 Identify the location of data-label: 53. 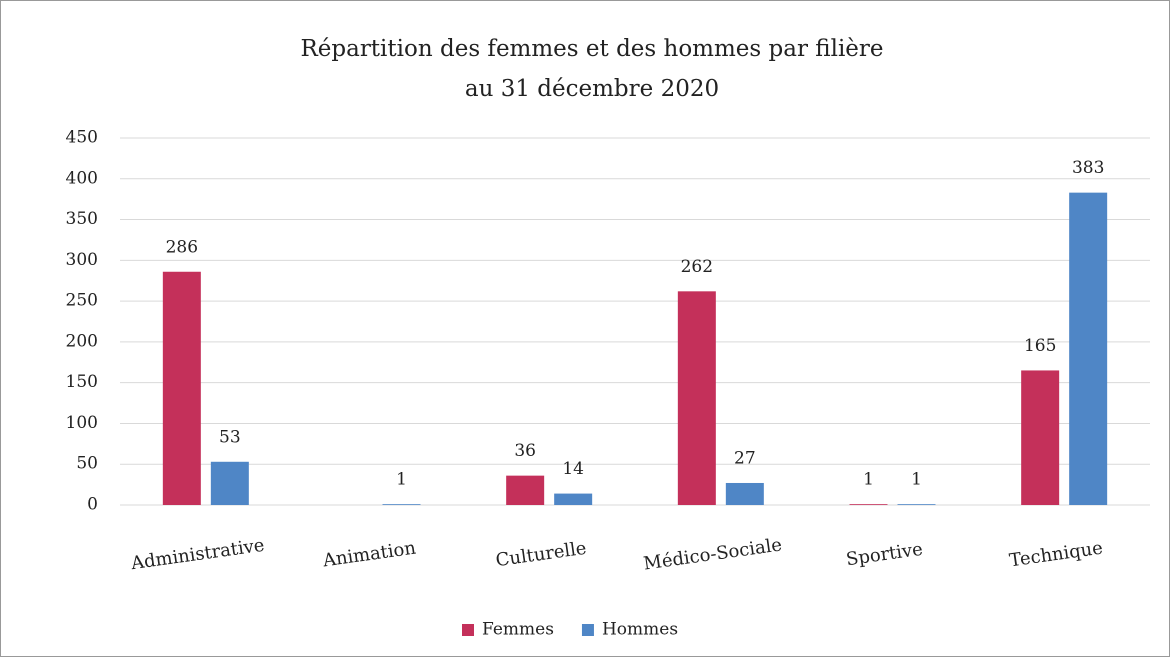
(230, 437).